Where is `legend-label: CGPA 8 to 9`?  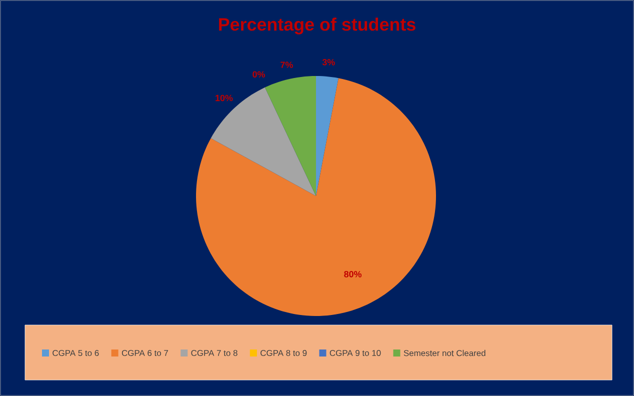
legend-label: CGPA 8 to 9 is located at coordinates (283, 353).